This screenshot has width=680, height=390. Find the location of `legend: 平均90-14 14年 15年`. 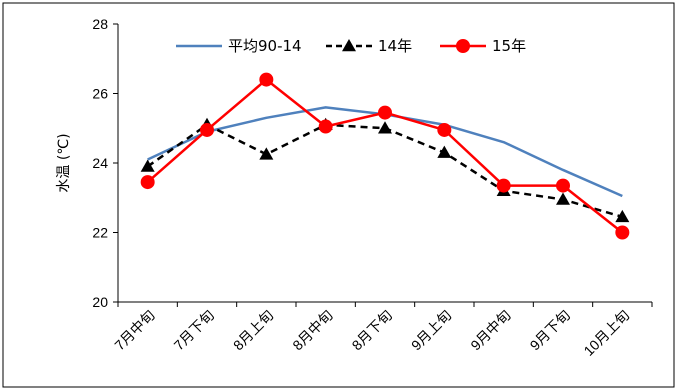

legend: 平均90-14 14年 15年 is located at coordinates (351, 46).